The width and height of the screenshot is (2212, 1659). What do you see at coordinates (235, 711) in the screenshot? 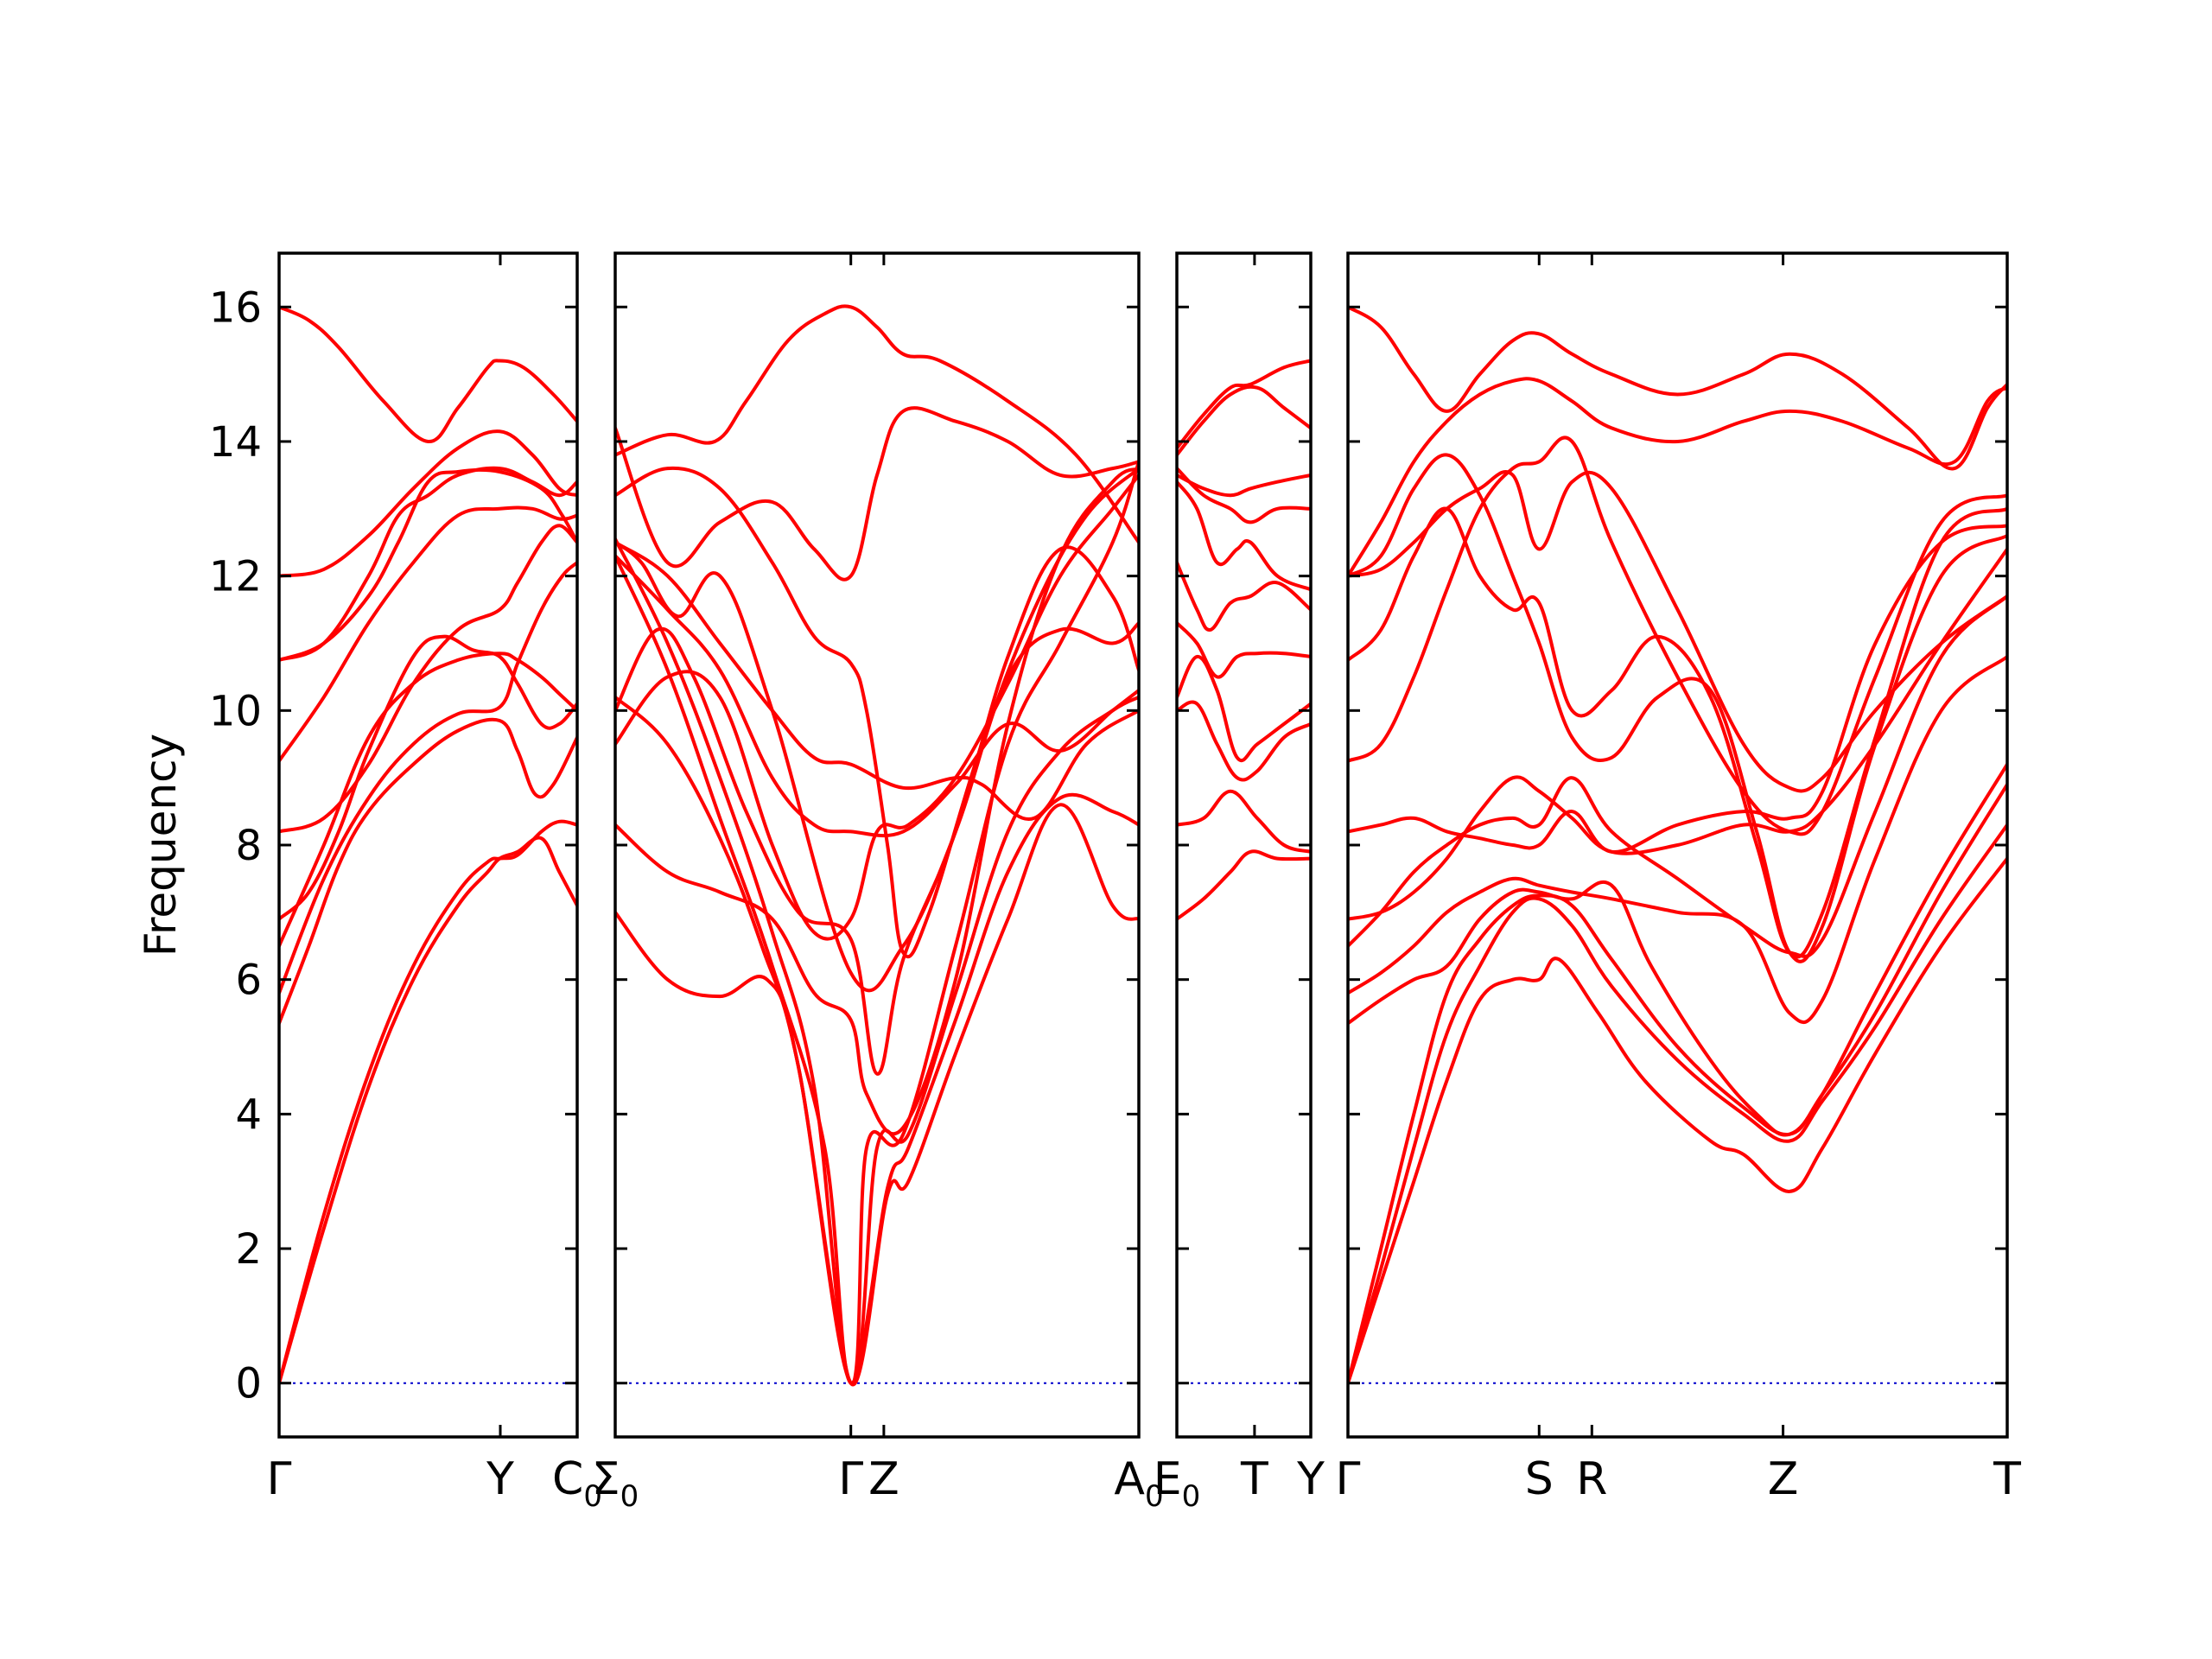
I see `y-tick-label: 10` at bounding box center [235, 711].